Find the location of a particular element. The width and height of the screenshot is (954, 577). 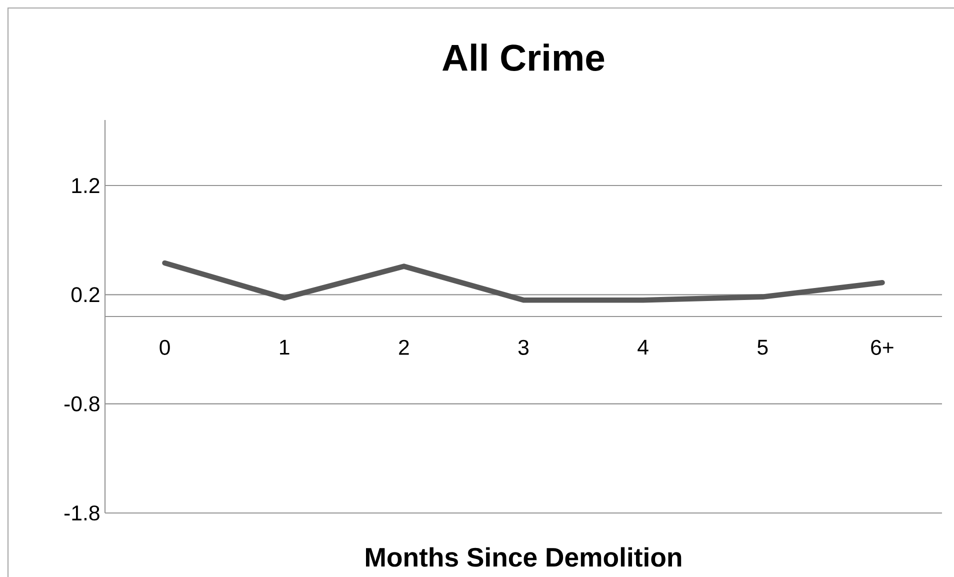

y-tick-label: -1.8 is located at coordinates (82, 513).